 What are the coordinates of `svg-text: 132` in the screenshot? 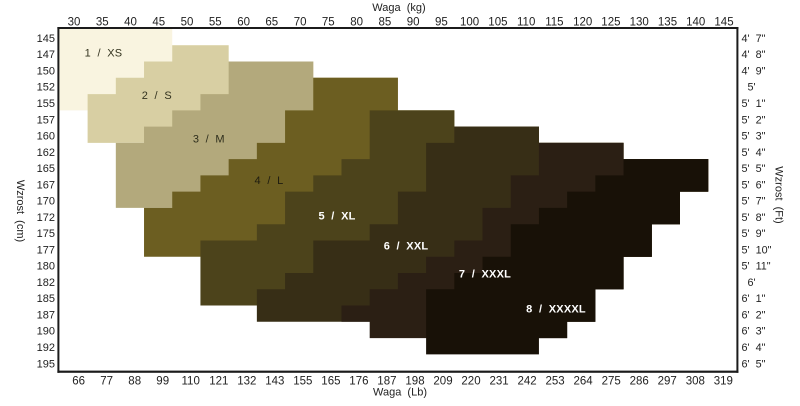 It's located at (246, 382).